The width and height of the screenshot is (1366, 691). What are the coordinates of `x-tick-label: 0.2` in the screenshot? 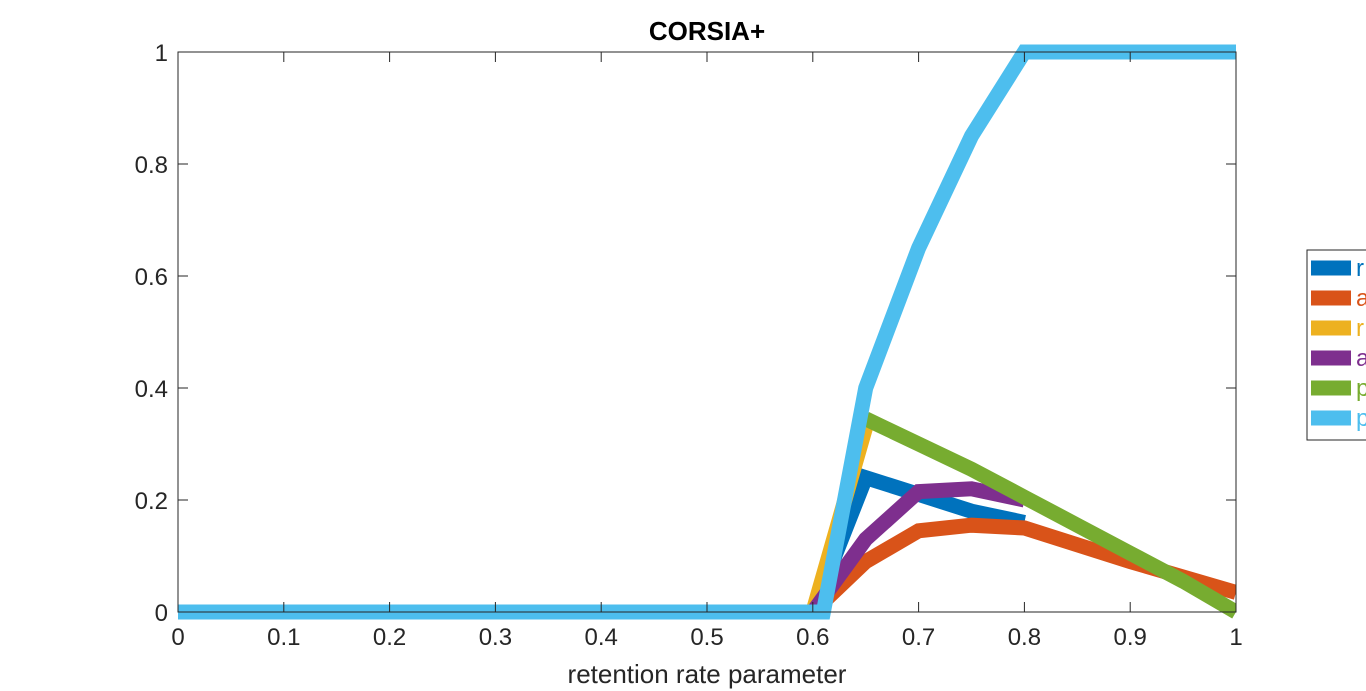 It's located at (389, 637).